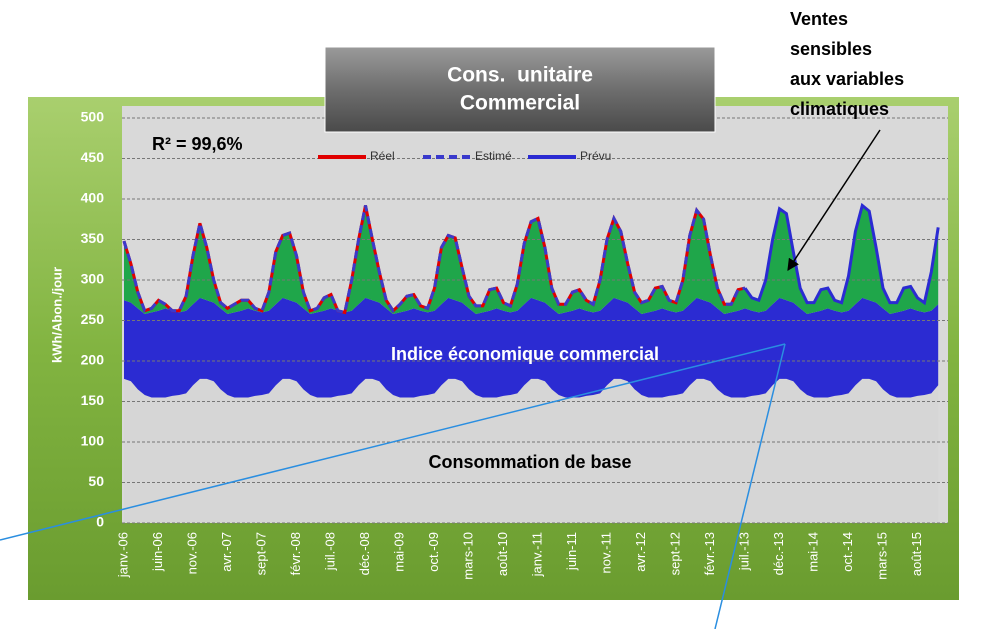 Image resolution: width=986 pixels, height=629 pixels. Describe the element at coordinates (520, 103) in the screenshot. I see `chart-title: Commercial` at that location.